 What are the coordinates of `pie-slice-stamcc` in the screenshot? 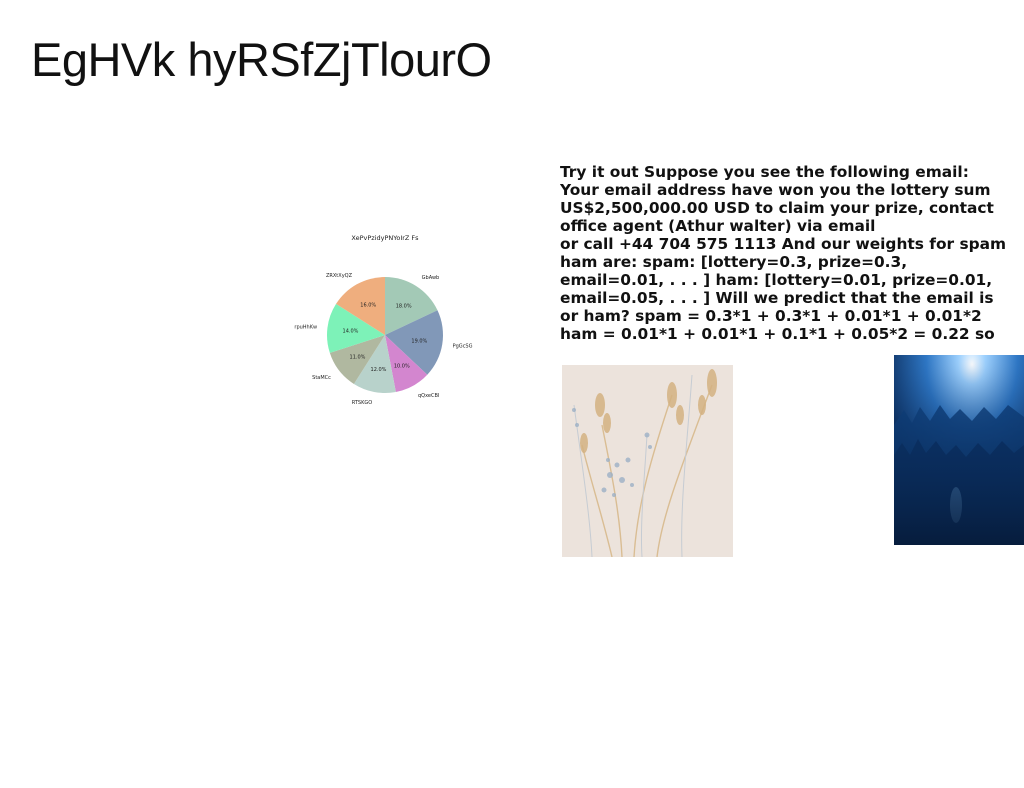 It's located at (357, 359).